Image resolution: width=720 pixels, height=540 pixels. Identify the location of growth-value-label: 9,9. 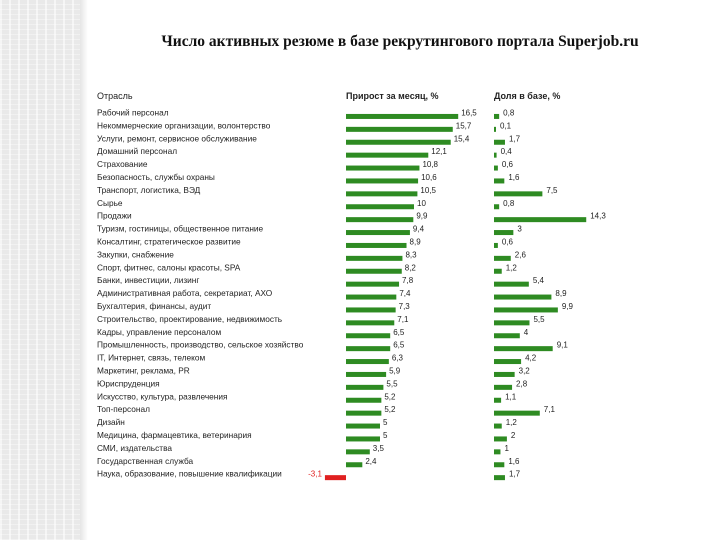
(422, 216).